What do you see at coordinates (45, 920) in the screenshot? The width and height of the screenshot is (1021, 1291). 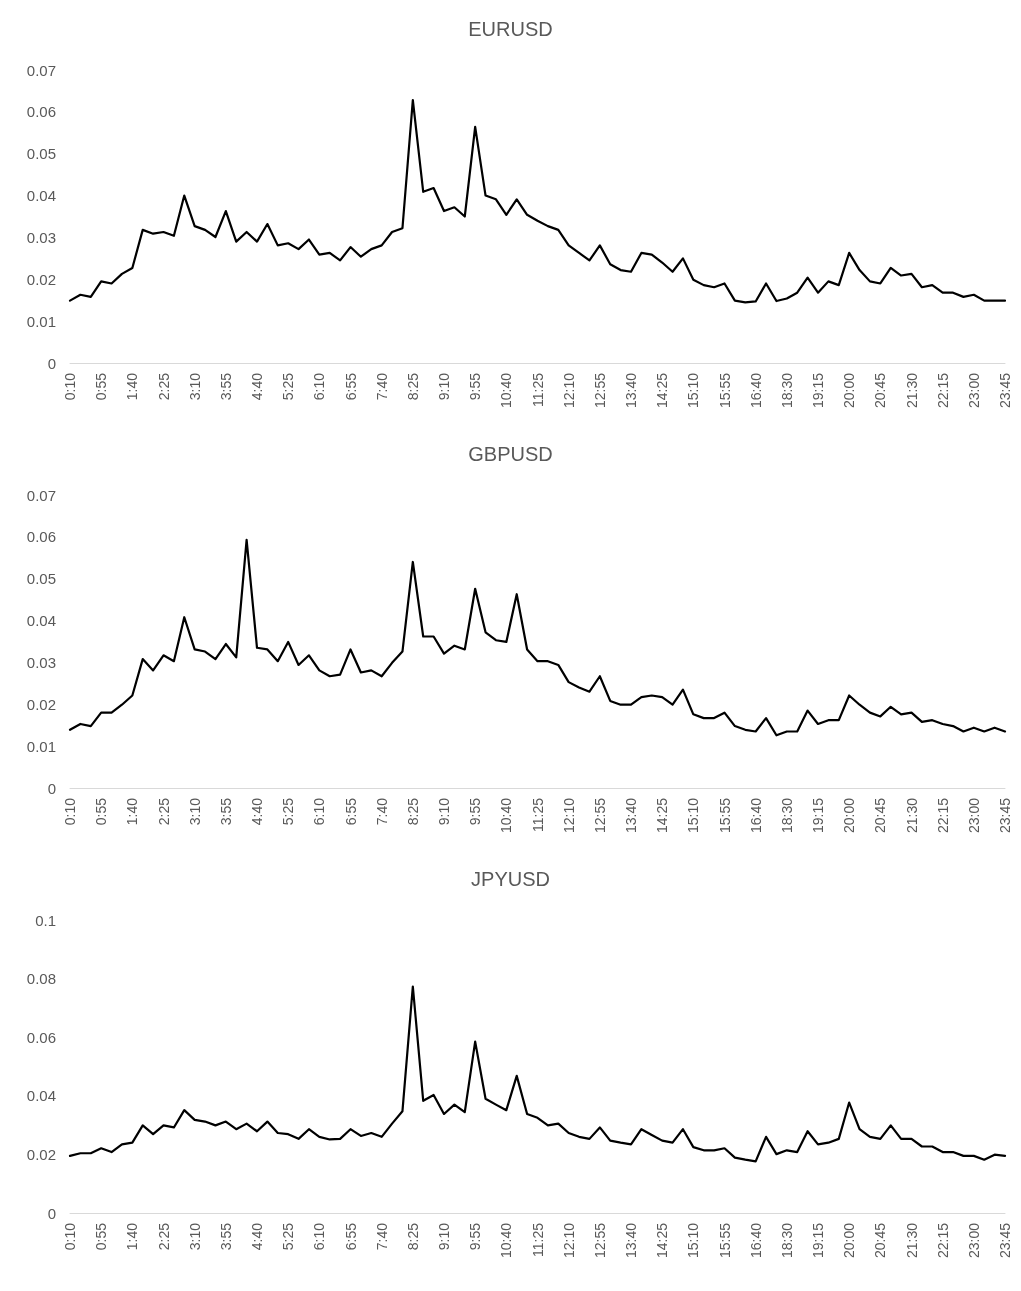 I see `y-tick-label: 0.1` at bounding box center [45, 920].